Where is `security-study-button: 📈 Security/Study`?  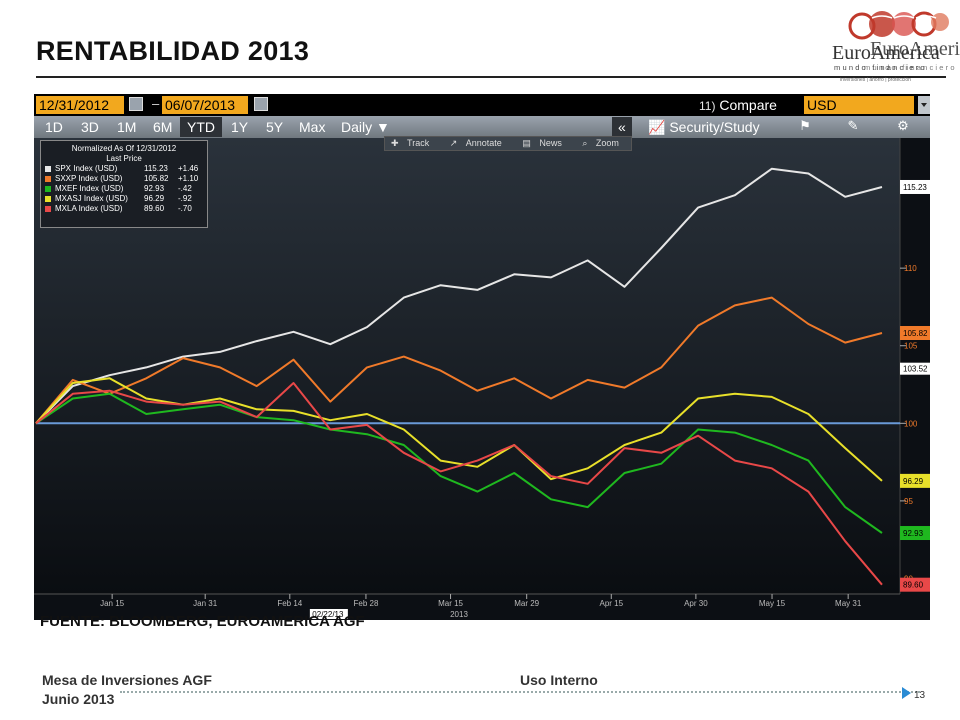
security-study-button: 📈 Security/Study is located at coordinates (704, 127).